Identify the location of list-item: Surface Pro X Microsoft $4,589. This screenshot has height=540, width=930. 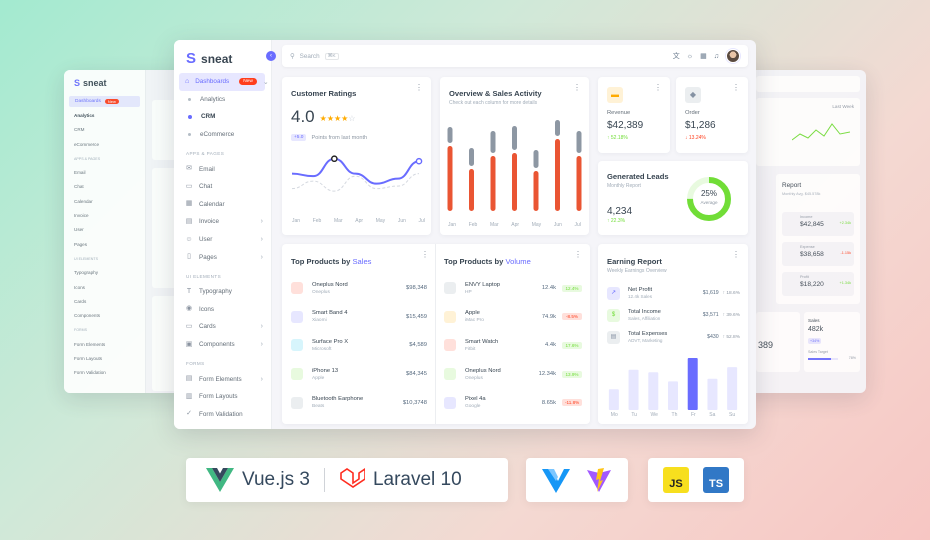
(359, 345).